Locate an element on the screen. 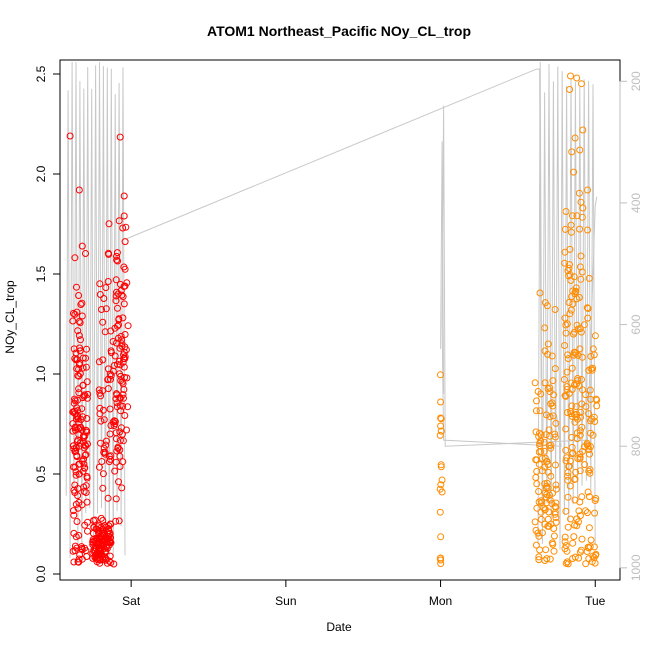 The image size is (650, 650). x-axis: Sat Sun Mon Tue is located at coordinates (364, 593).